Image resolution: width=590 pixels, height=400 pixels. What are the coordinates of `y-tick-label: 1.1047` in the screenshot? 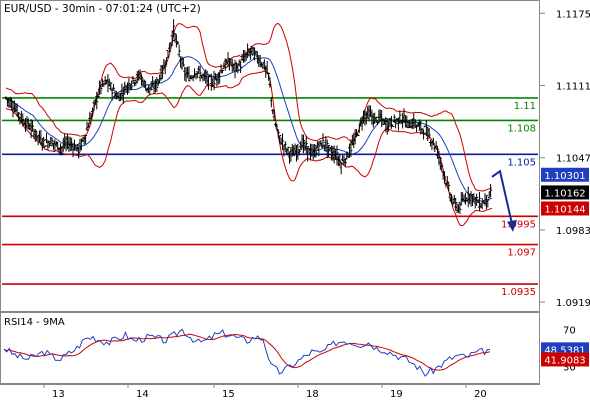 It's located at (573, 159).